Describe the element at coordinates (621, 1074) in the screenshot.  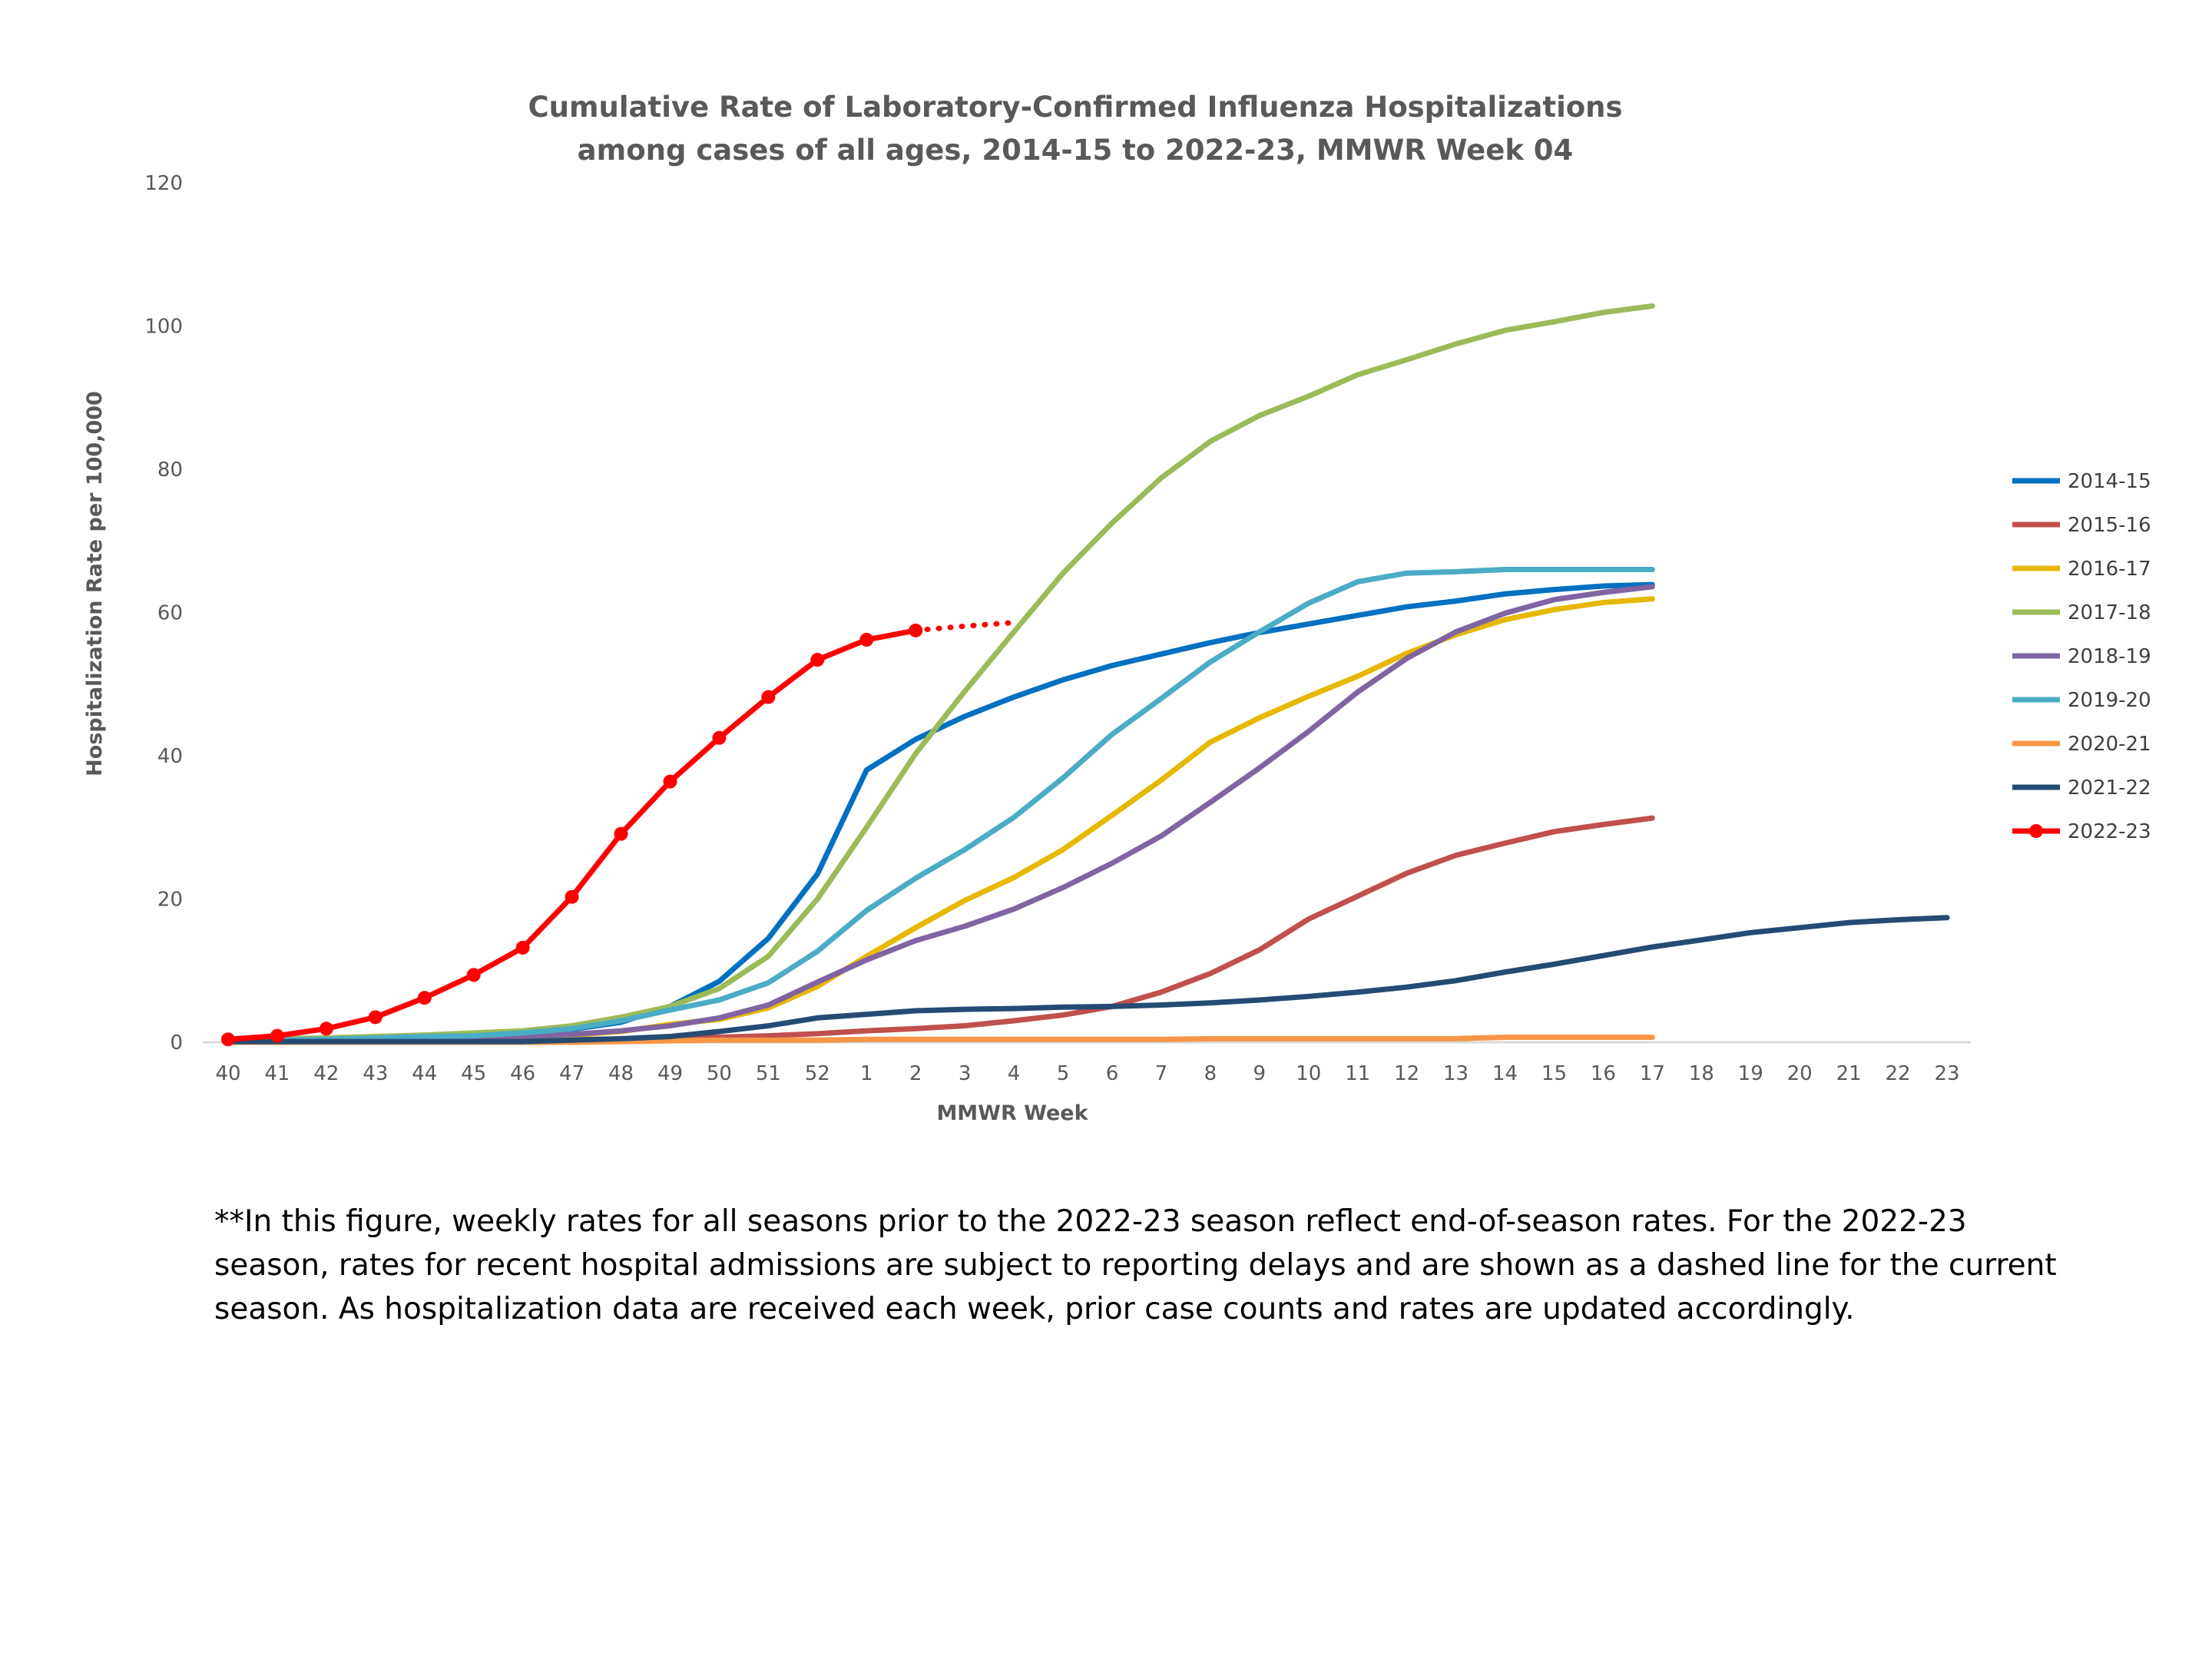
I see `x-tick-label: 48` at that location.